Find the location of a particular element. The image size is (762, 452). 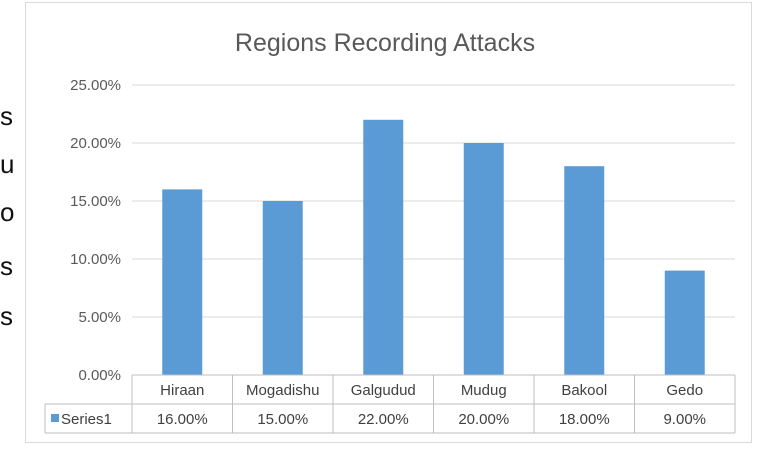

value-label: 15.00% is located at coordinates (282, 419).